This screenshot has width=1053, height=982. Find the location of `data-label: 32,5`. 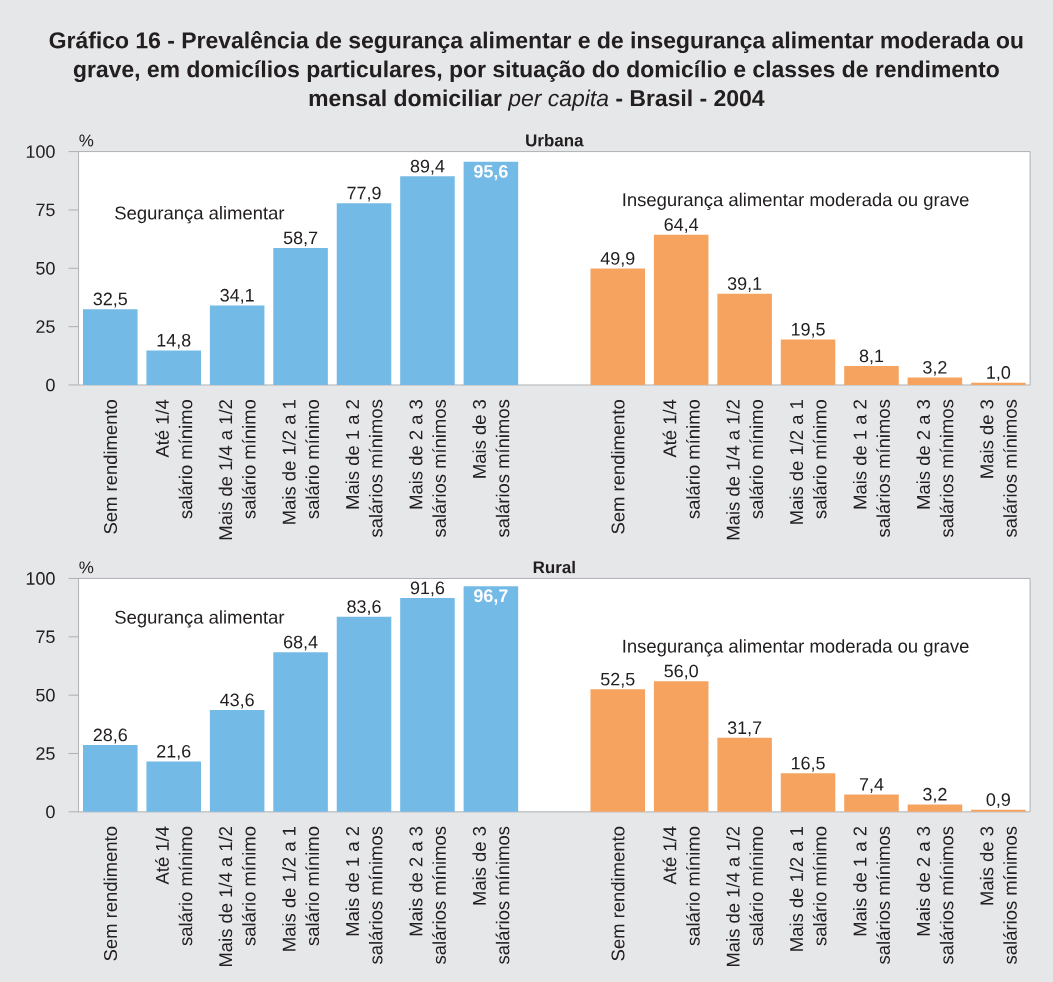

data-label: 32,5 is located at coordinates (110, 300).